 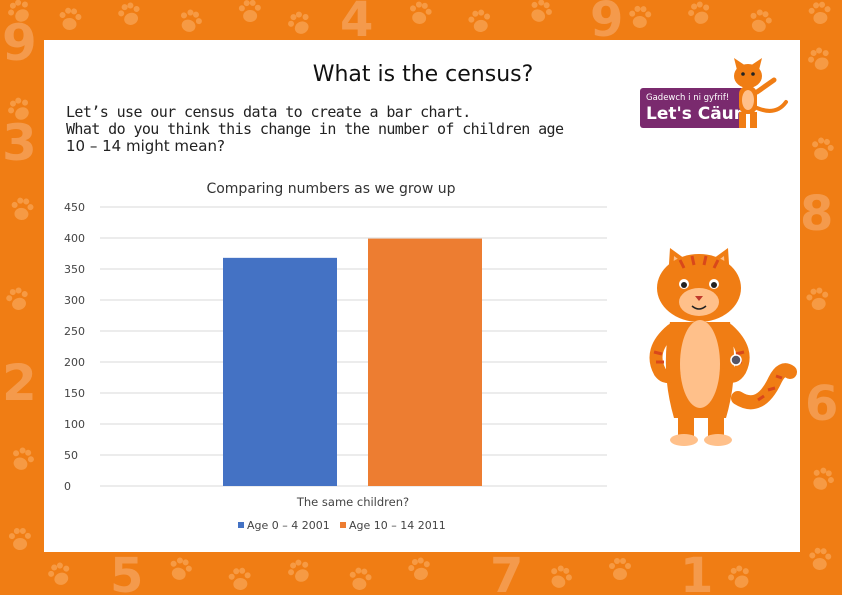 What do you see at coordinates (145, 146) in the screenshot?
I see `intro-line-3: 10 – 14 might mean?` at bounding box center [145, 146].